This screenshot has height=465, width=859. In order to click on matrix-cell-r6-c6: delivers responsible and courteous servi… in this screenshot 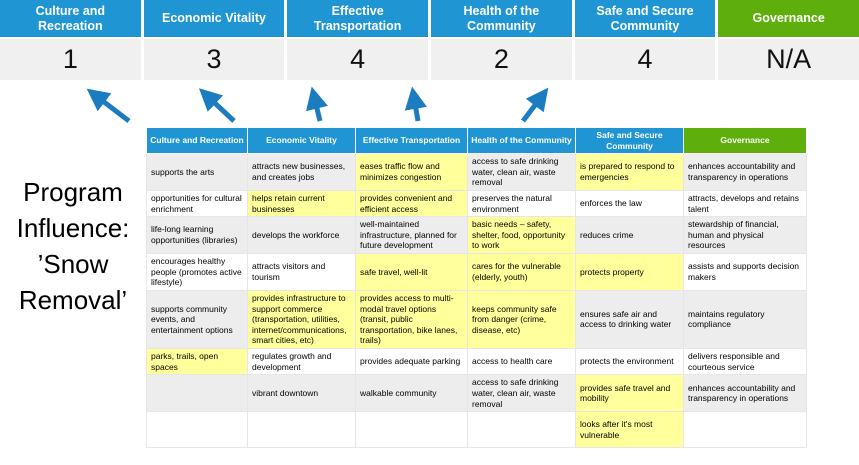, I will do `click(745, 361)`.